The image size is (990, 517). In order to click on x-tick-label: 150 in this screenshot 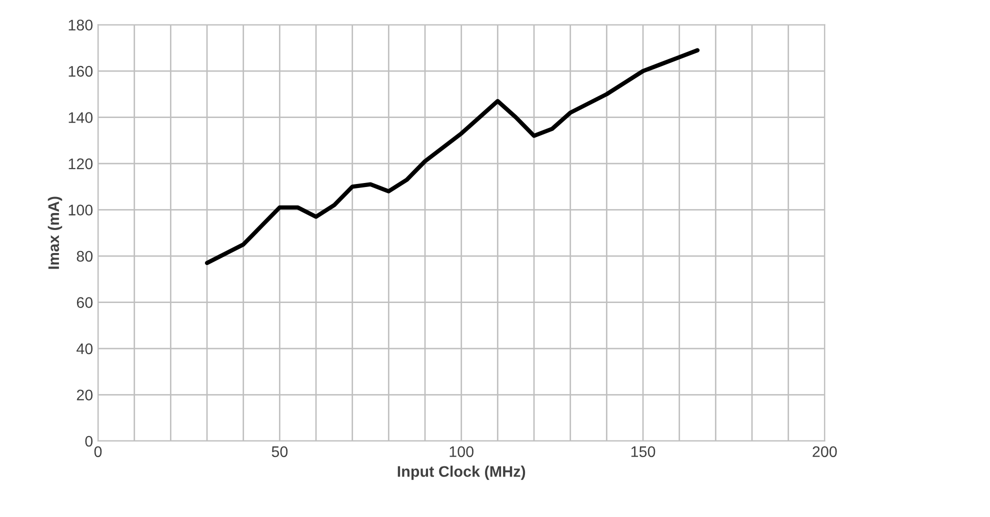, I will do `click(643, 452)`.